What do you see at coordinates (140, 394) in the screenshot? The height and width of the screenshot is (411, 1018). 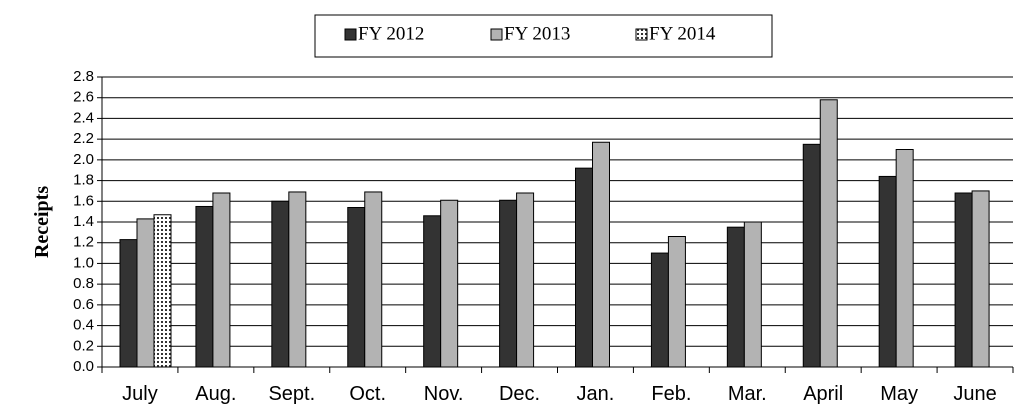 I see `x-tick-label: July` at bounding box center [140, 394].